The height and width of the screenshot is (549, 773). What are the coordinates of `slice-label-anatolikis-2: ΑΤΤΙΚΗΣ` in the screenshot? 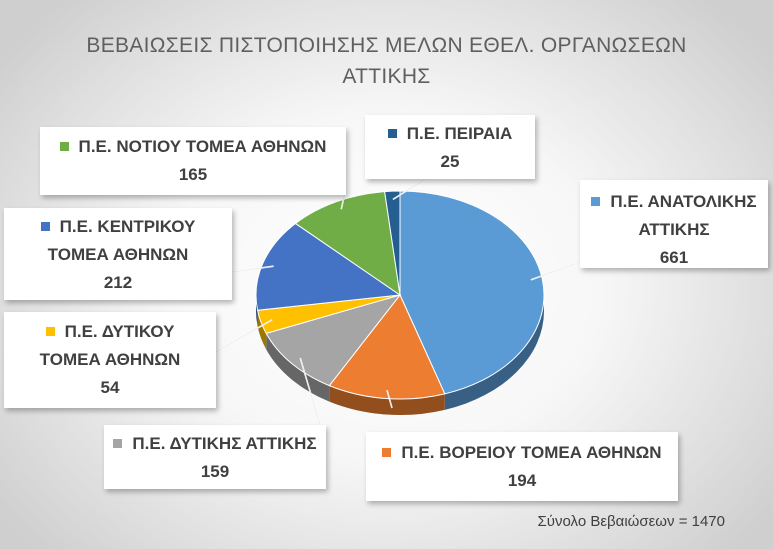 It's located at (674, 229).